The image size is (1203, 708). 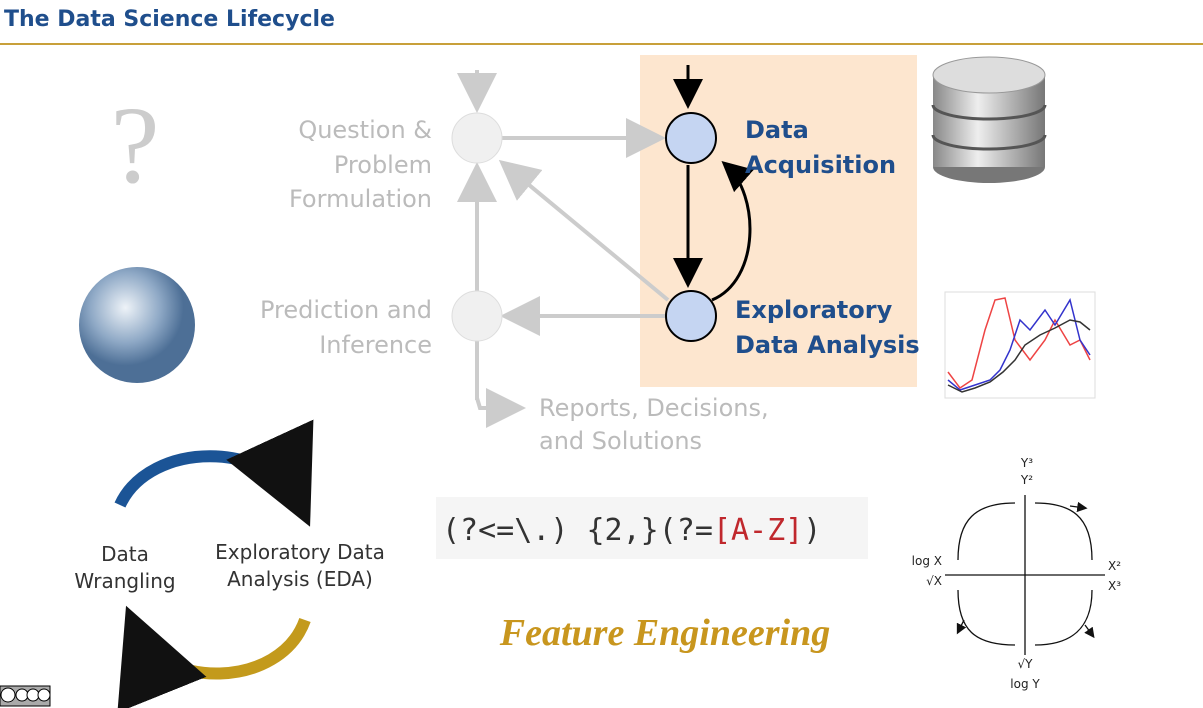 I want to click on text-line: Data Analysis, so click(x=827, y=345).